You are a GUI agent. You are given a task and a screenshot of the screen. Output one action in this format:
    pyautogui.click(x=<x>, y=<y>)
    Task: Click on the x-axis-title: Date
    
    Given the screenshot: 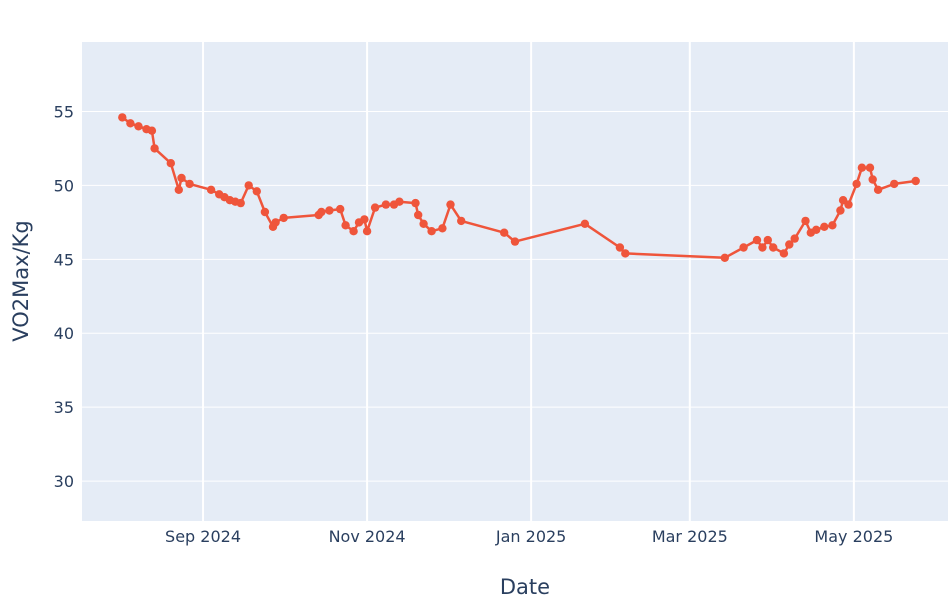 What is the action you would take?
    pyautogui.click(x=525, y=587)
    